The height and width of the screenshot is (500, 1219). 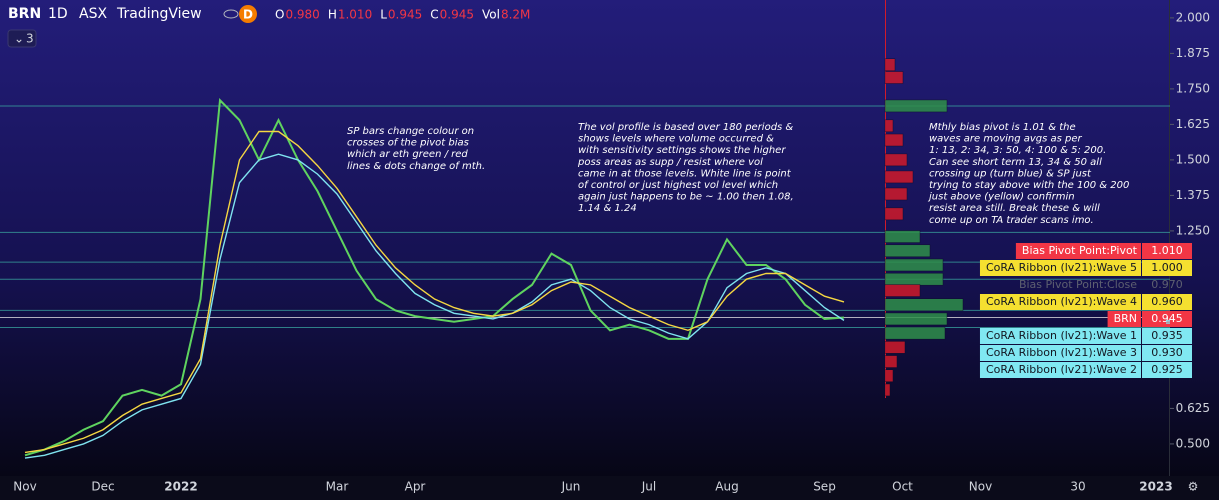 I want to click on y-tick-label: 0.500, so click(x=1193, y=443).